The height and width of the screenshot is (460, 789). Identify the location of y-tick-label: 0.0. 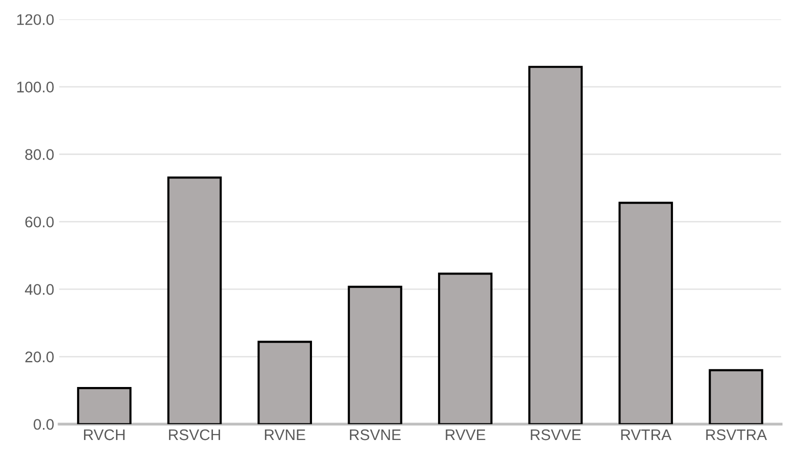
(44, 424).